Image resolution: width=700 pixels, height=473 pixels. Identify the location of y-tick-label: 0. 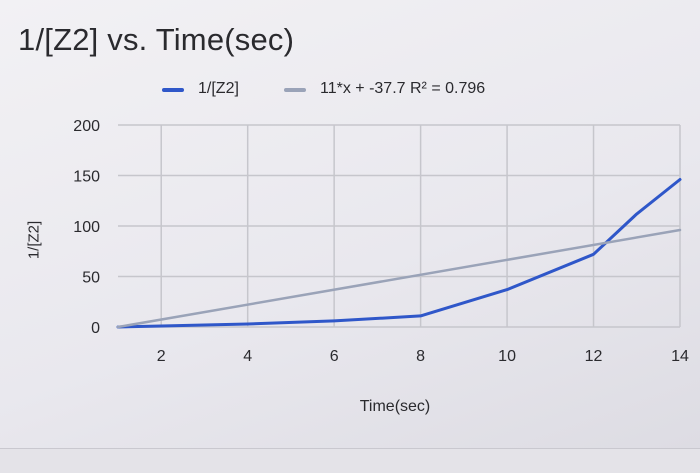
(95, 328).